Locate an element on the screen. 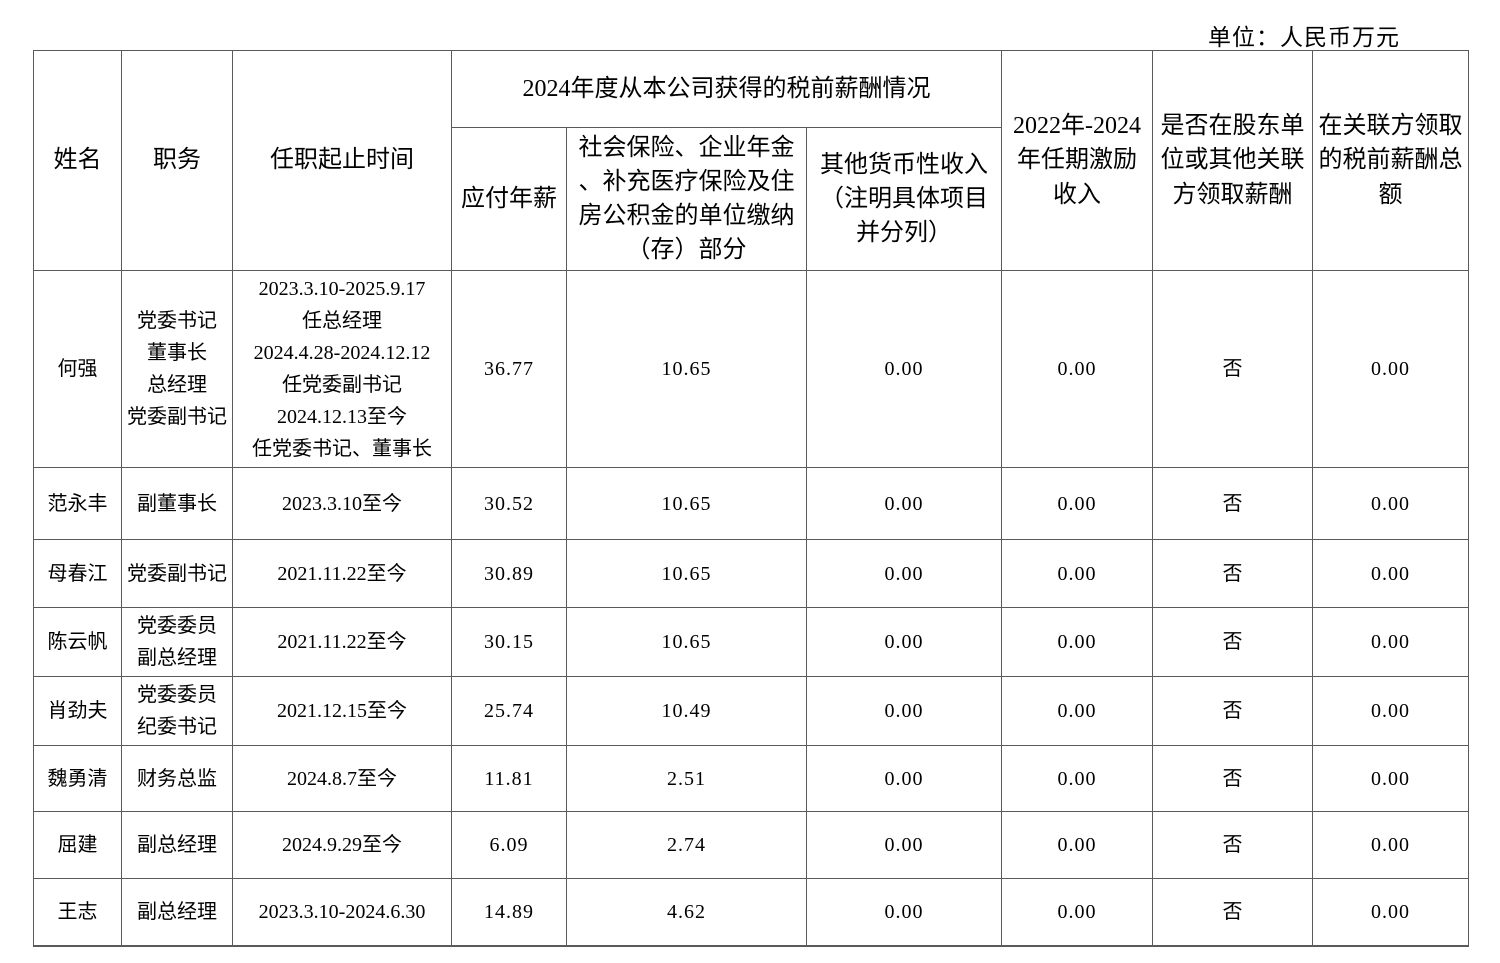  cell-position: 财务总监 is located at coordinates (177, 778).